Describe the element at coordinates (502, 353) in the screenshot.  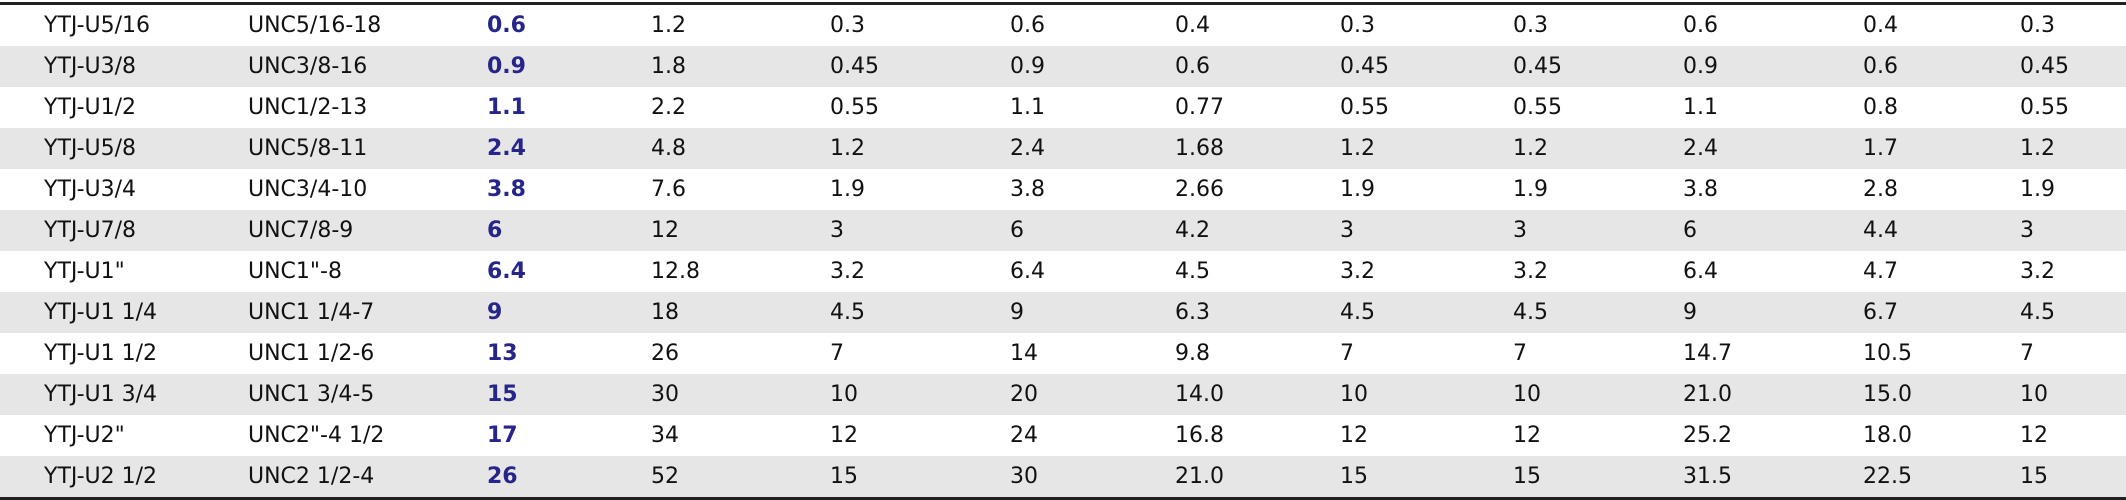
I see `value-cell: 13` at that location.